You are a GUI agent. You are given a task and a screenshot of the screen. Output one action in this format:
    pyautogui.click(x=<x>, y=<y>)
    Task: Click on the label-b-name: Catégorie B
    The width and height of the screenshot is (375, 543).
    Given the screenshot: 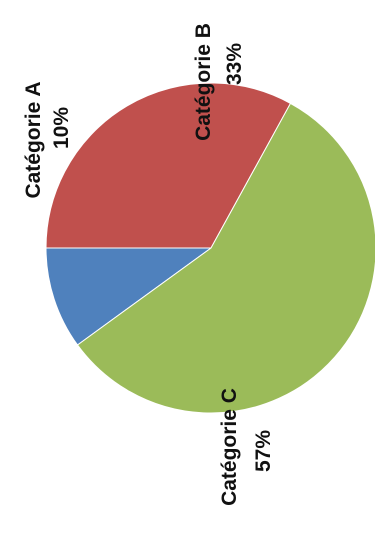 What is the action you would take?
    pyautogui.click(x=203, y=82)
    